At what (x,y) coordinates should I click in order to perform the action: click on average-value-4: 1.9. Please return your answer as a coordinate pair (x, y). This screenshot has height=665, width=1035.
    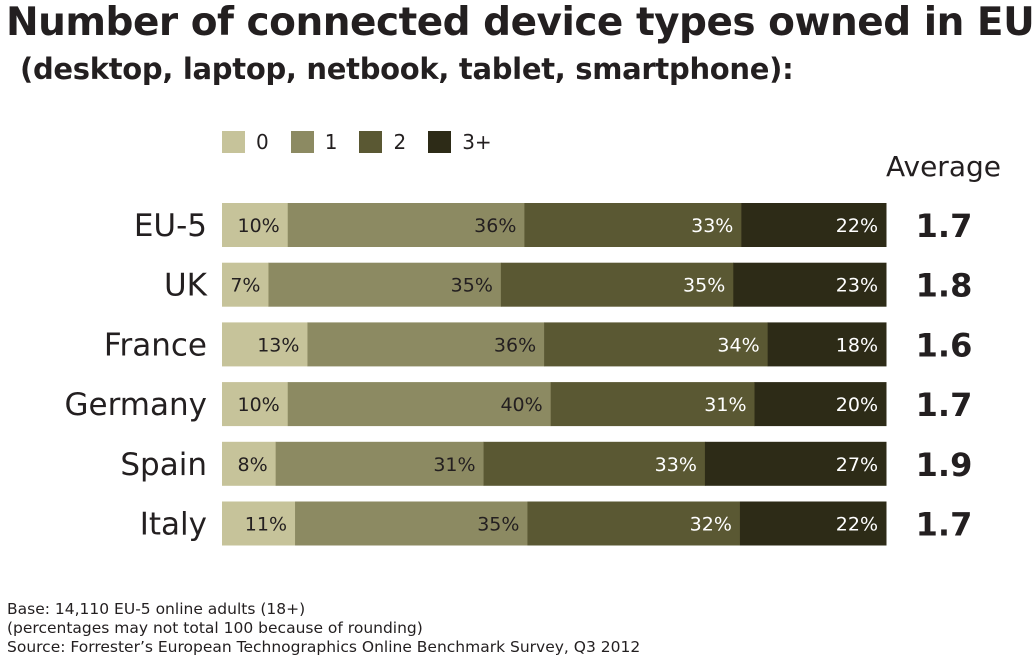
    Looking at the image, I should click on (944, 465).